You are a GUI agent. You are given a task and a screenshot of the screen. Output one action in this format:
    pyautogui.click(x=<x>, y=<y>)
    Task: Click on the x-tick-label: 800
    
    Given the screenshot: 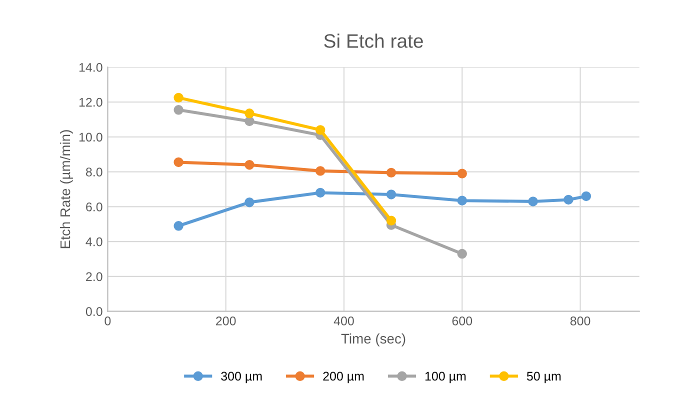 What is the action you would take?
    pyautogui.click(x=580, y=321)
    